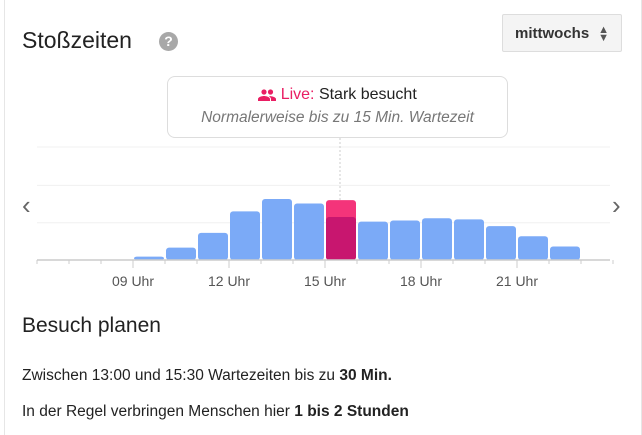 The height and width of the screenshot is (435, 642). I want to click on people-icon, so click(267, 95).